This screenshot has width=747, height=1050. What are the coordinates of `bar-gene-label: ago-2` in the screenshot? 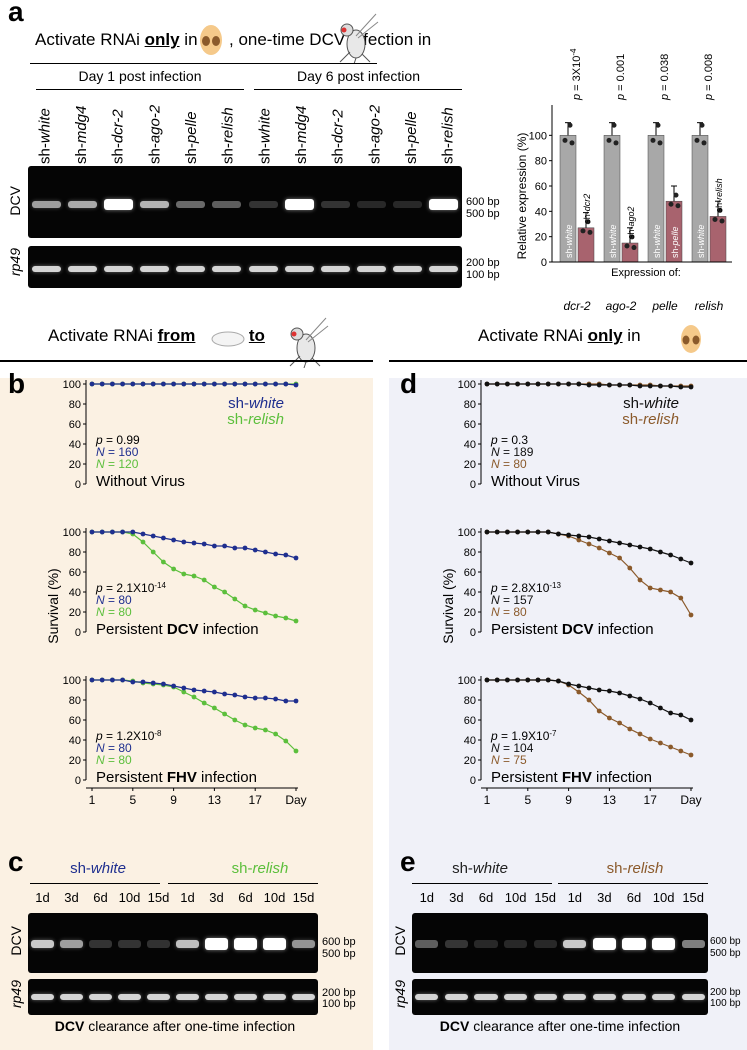 It's located at (621, 306).